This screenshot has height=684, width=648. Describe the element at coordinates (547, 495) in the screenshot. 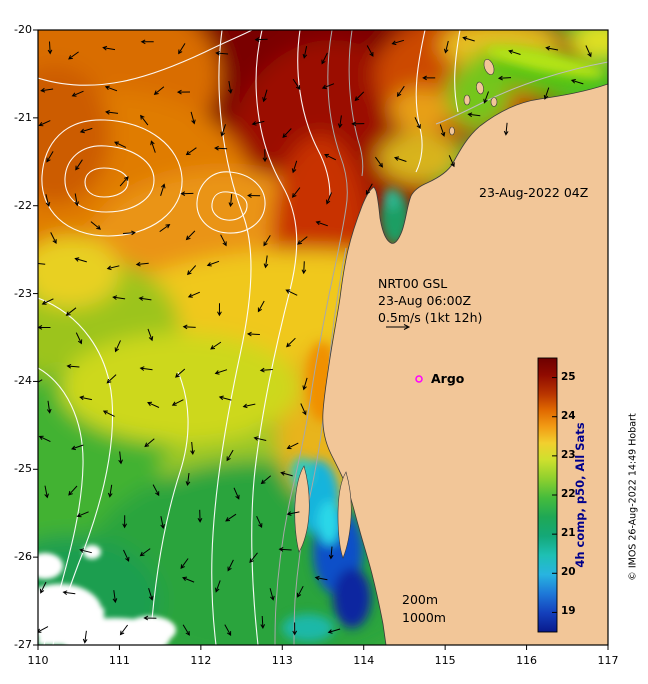

I see `colorbar` at that location.